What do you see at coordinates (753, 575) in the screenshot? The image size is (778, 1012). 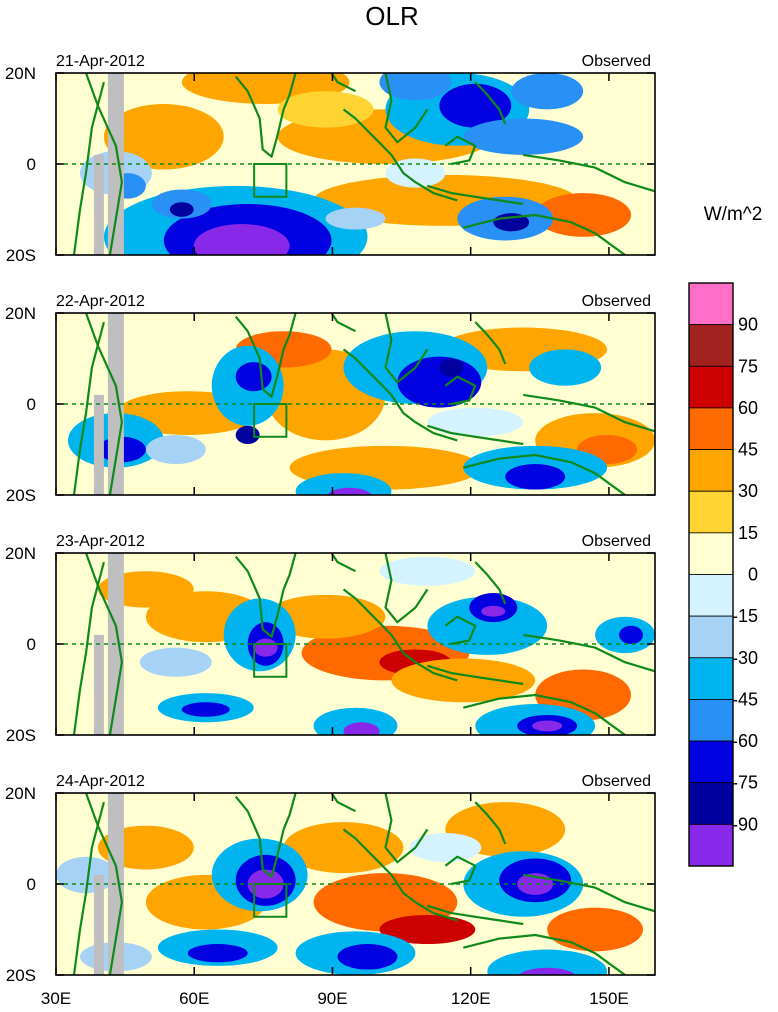 I see `colorbar-label: 0` at bounding box center [753, 575].